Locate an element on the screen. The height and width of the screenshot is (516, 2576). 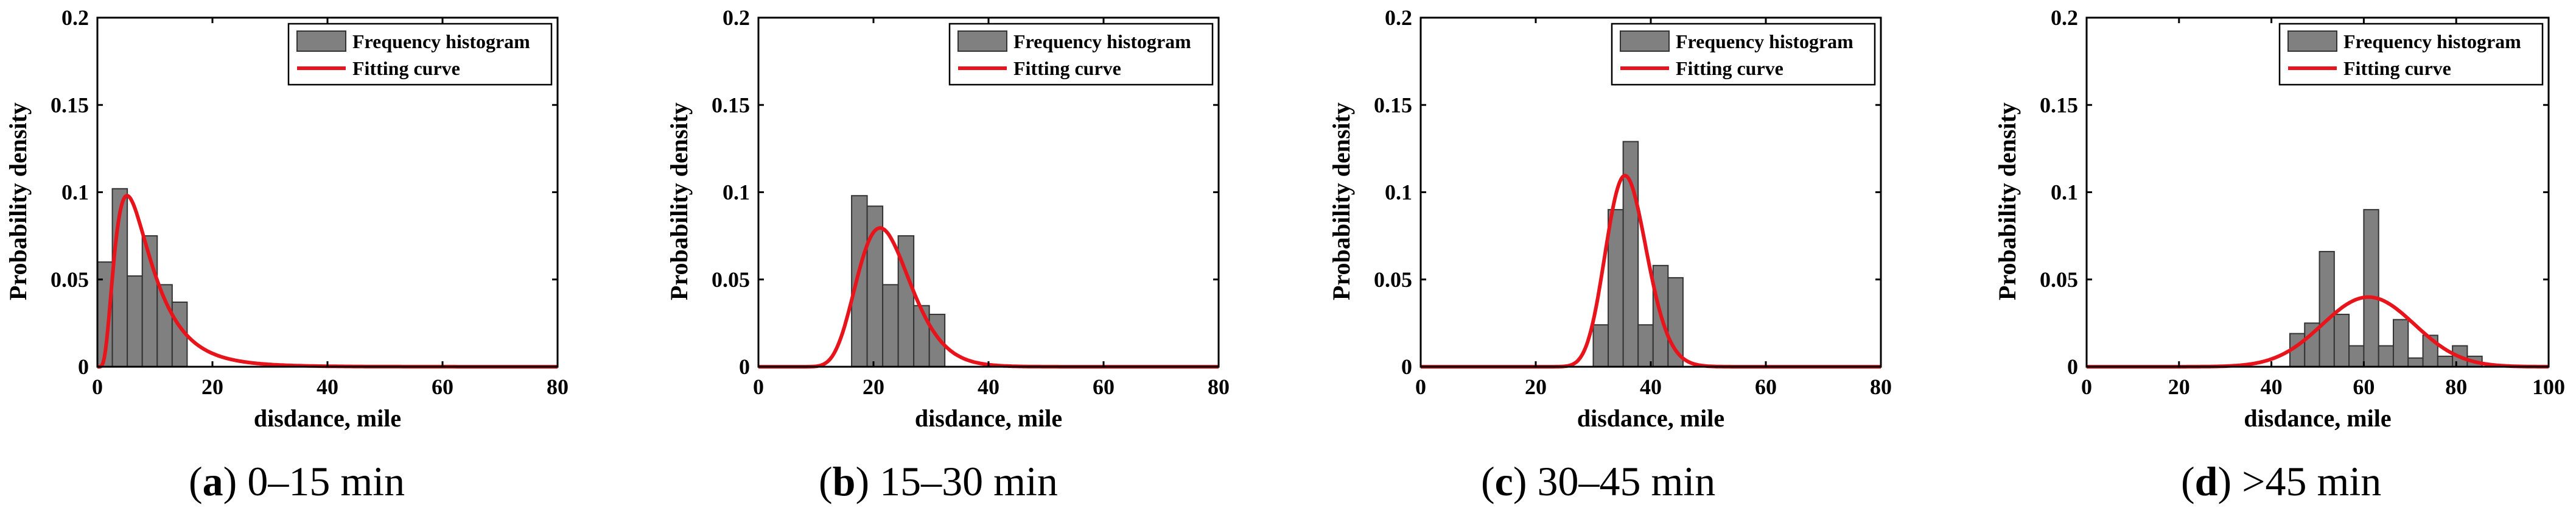
caption-text: 0–15 min is located at coordinates (326, 481).